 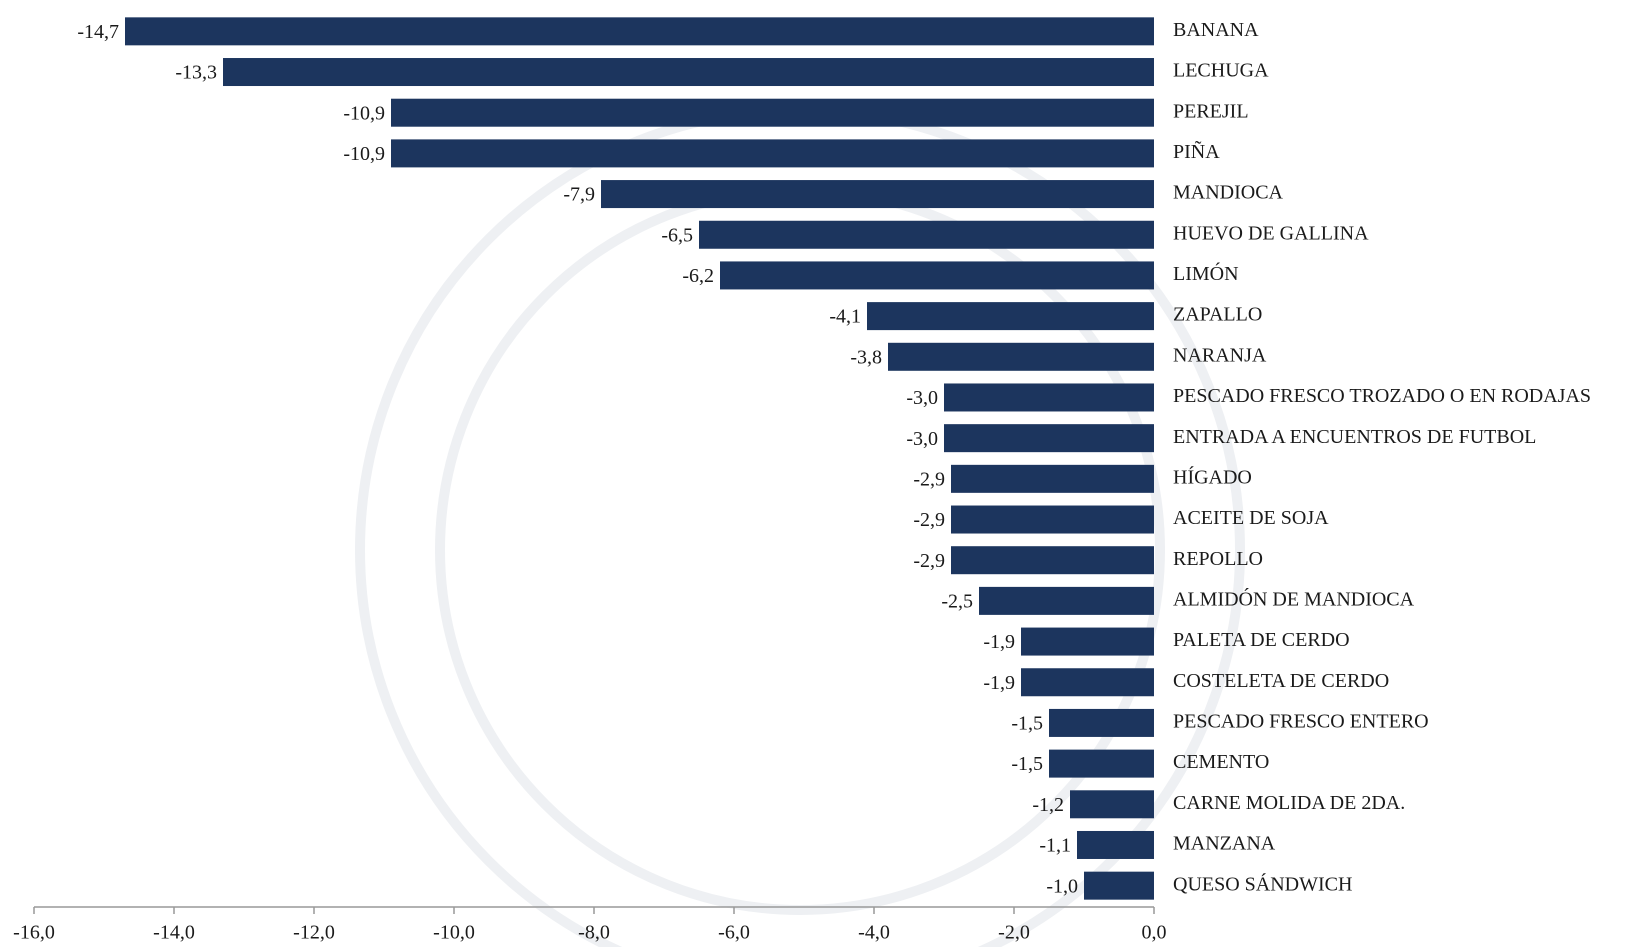 What do you see at coordinates (34, 933) in the screenshot?
I see `x-tick-label: -16,0` at bounding box center [34, 933].